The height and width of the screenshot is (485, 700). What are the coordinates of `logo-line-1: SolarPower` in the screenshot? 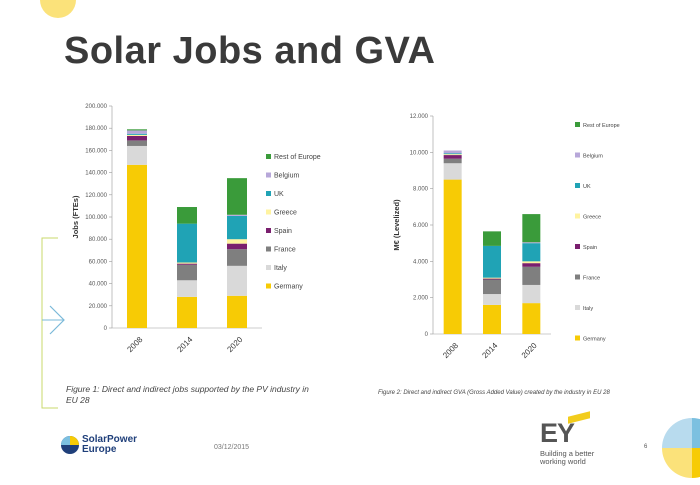 It's located at (110, 439).